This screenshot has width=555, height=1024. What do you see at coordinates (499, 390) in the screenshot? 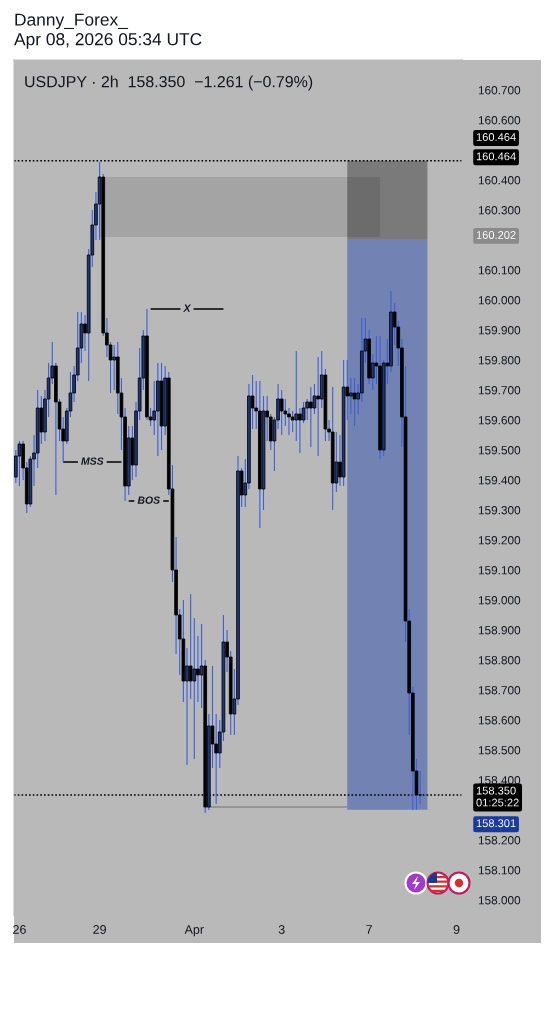
I see `y-tick-label: 159.700` at bounding box center [499, 390].